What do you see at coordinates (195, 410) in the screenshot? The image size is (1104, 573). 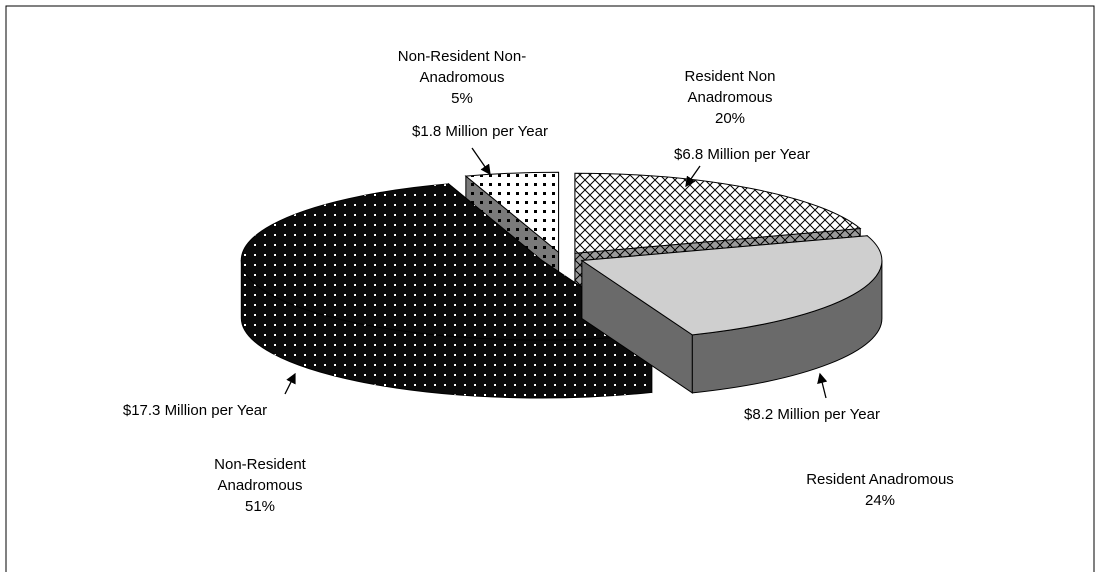 I see `amount-label: $17.3 Million per Year` at bounding box center [195, 410].